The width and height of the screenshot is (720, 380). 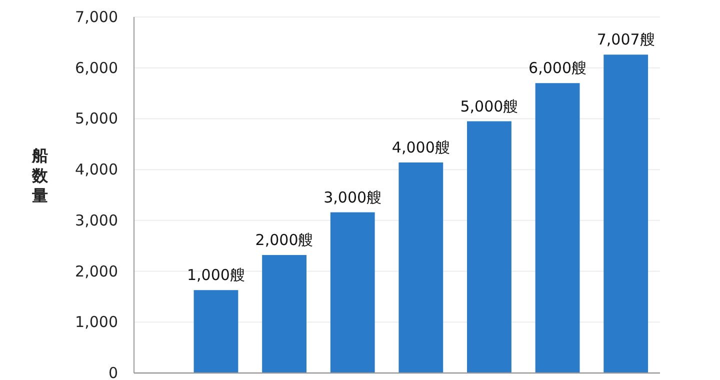 What do you see at coordinates (96, 322) in the screenshot?
I see `y-tick-label: 1,000` at bounding box center [96, 322].